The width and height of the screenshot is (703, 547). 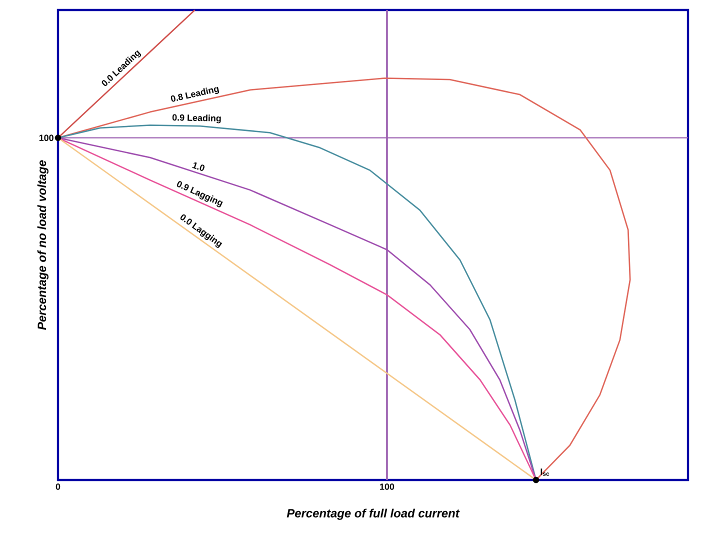 I want to click on text: 1.0, so click(x=198, y=166).